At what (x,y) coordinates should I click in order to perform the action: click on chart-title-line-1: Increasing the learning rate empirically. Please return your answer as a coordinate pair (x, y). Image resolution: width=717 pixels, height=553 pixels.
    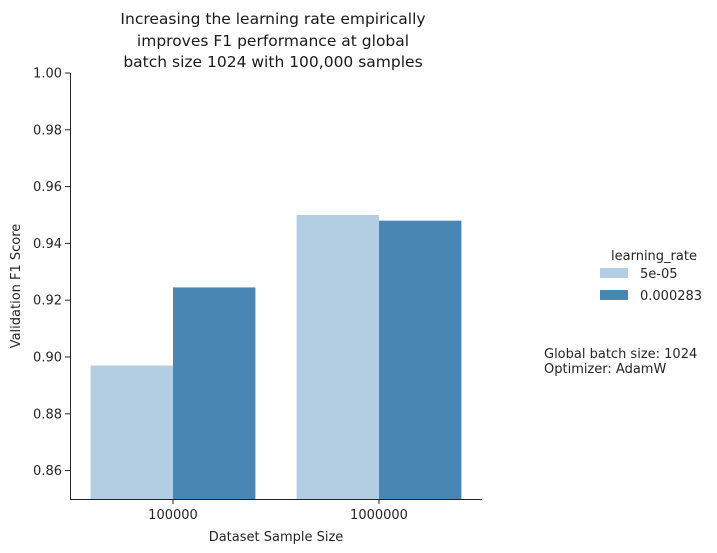
    Looking at the image, I should click on (272, 19).